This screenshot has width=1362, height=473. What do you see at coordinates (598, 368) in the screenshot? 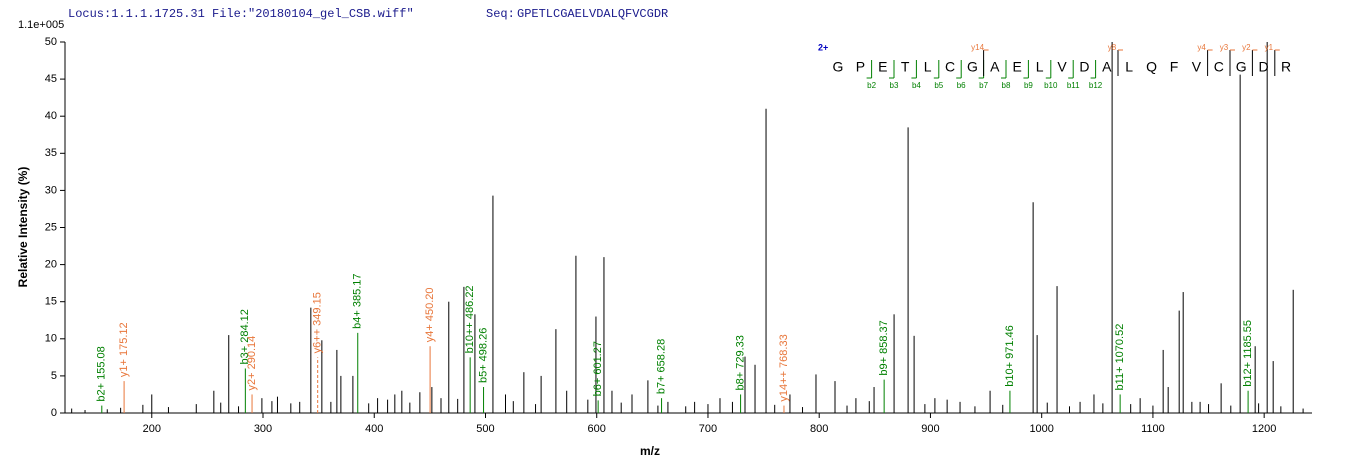
I see `peak-label: b6+ 601.27` at bounding box center [598, 368].